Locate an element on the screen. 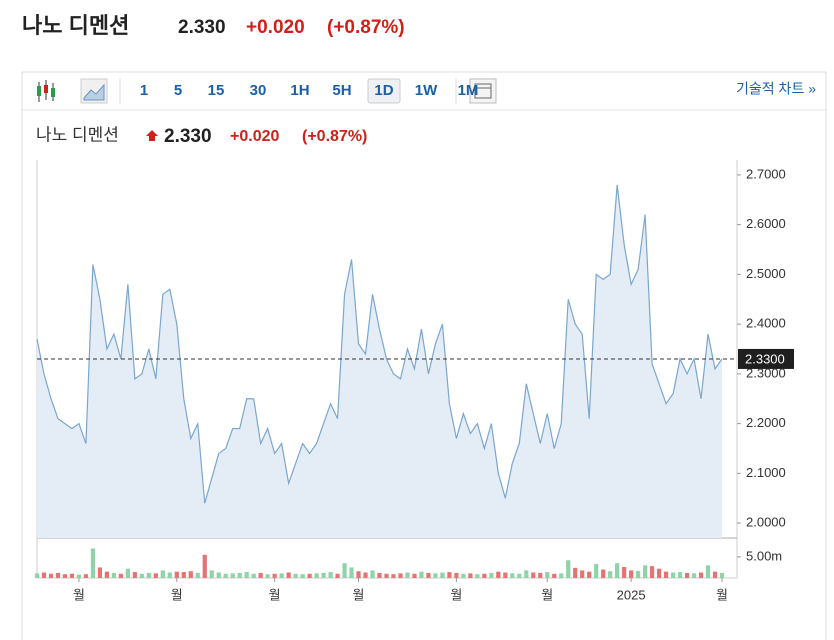 Image resolution: width=834 pixels, height=640 pixels. tech-chart-link: 기술적 차트 » is located at coordinates (776, 89).